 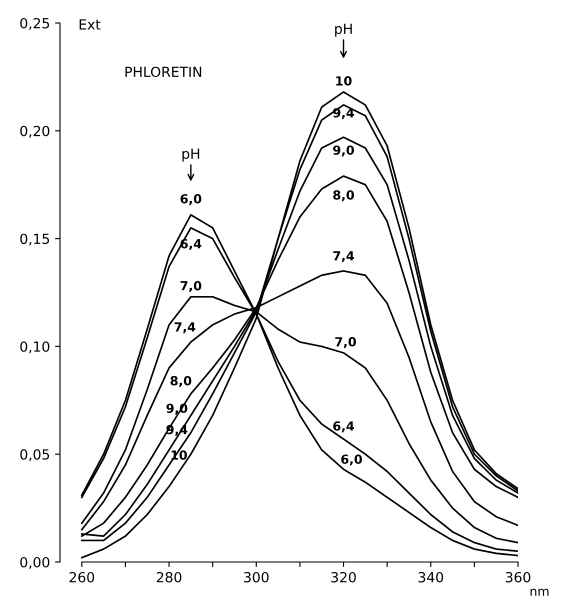 I want to click on text: PHLORETIN, so click(x=163, y=72).